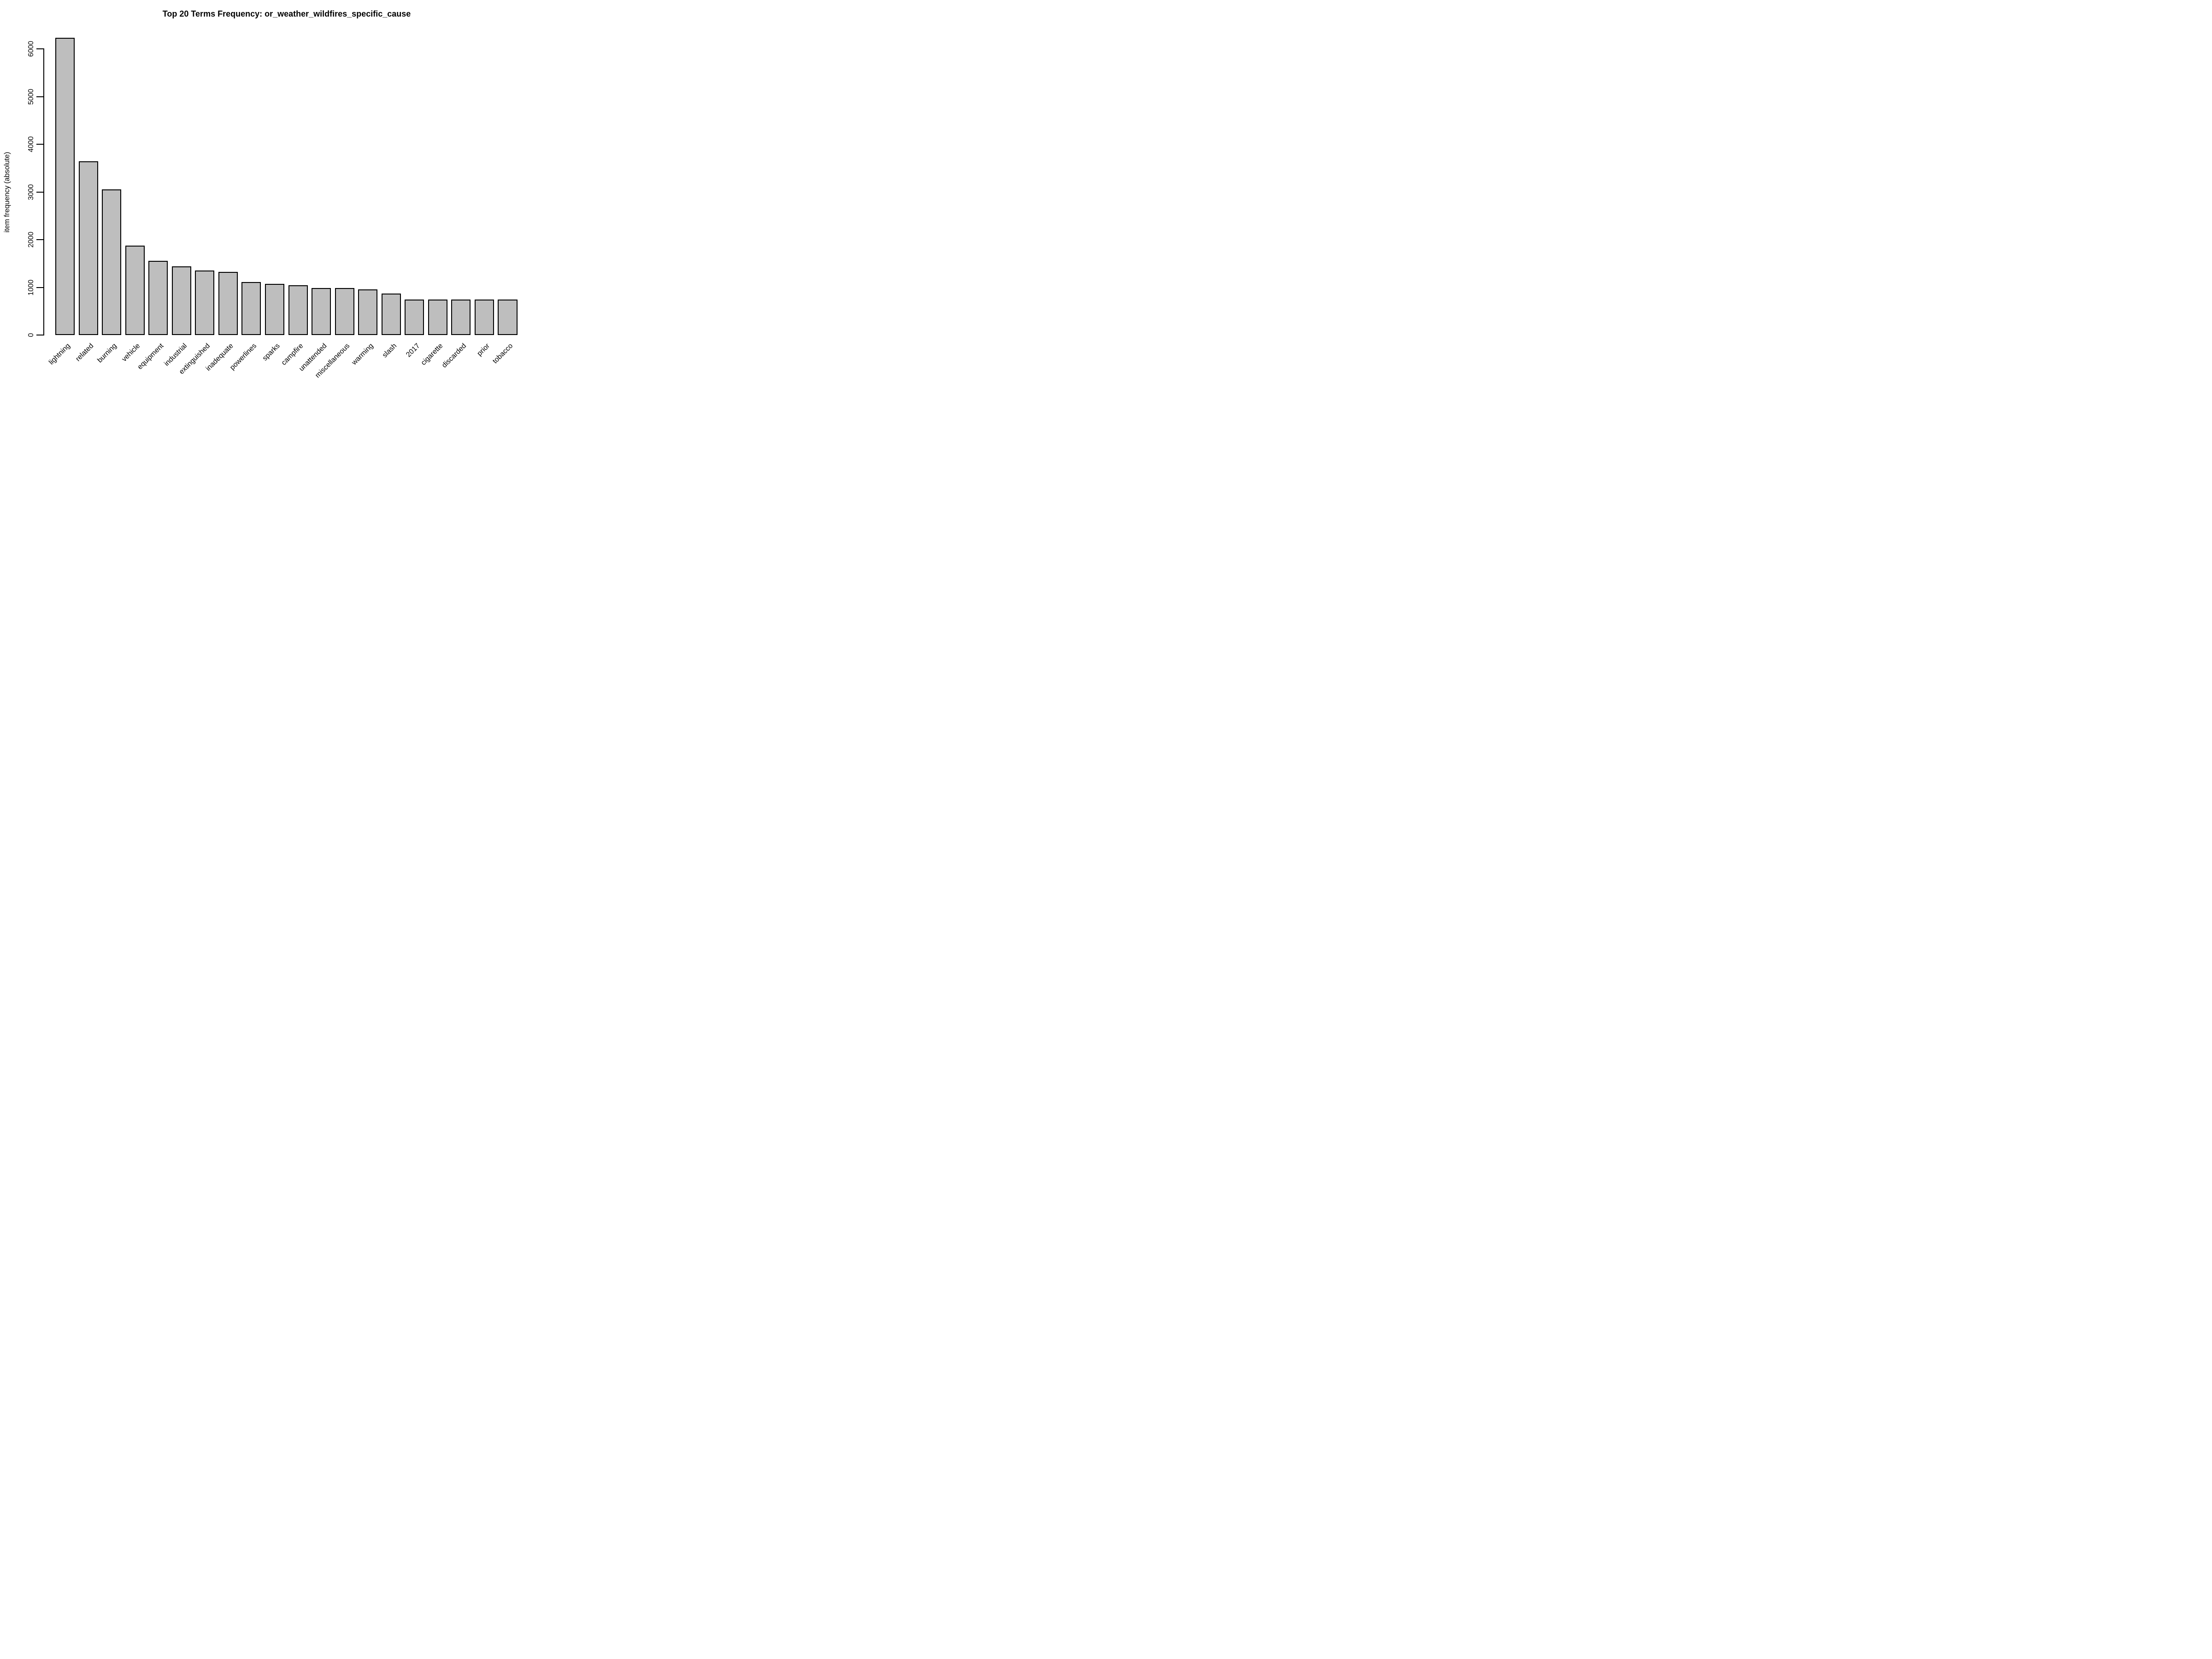 The image size is (2212, 1659). Describe the element at coordinates (43, 192) in the screenshot. I see `y-axis-line` at that location.